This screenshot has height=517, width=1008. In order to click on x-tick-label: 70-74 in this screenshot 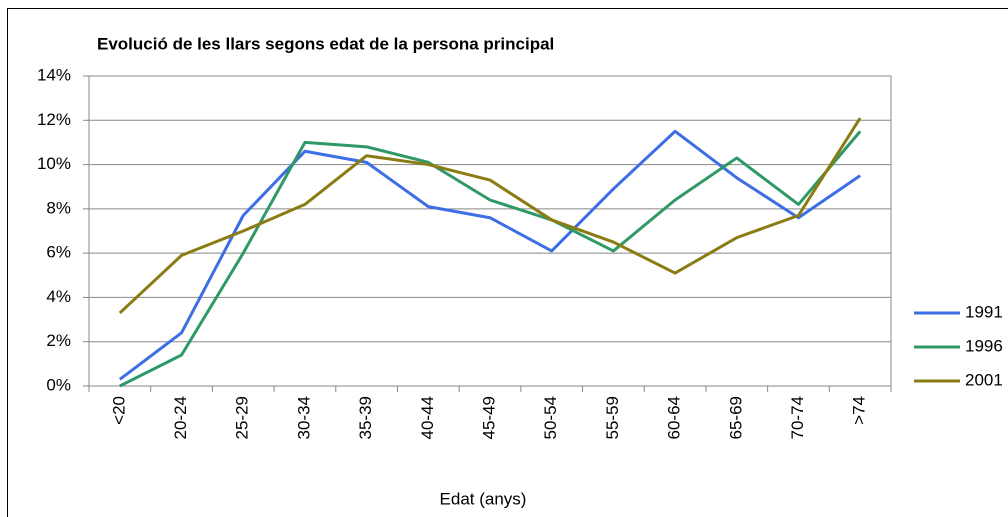, I will do `click(797, 417)`.